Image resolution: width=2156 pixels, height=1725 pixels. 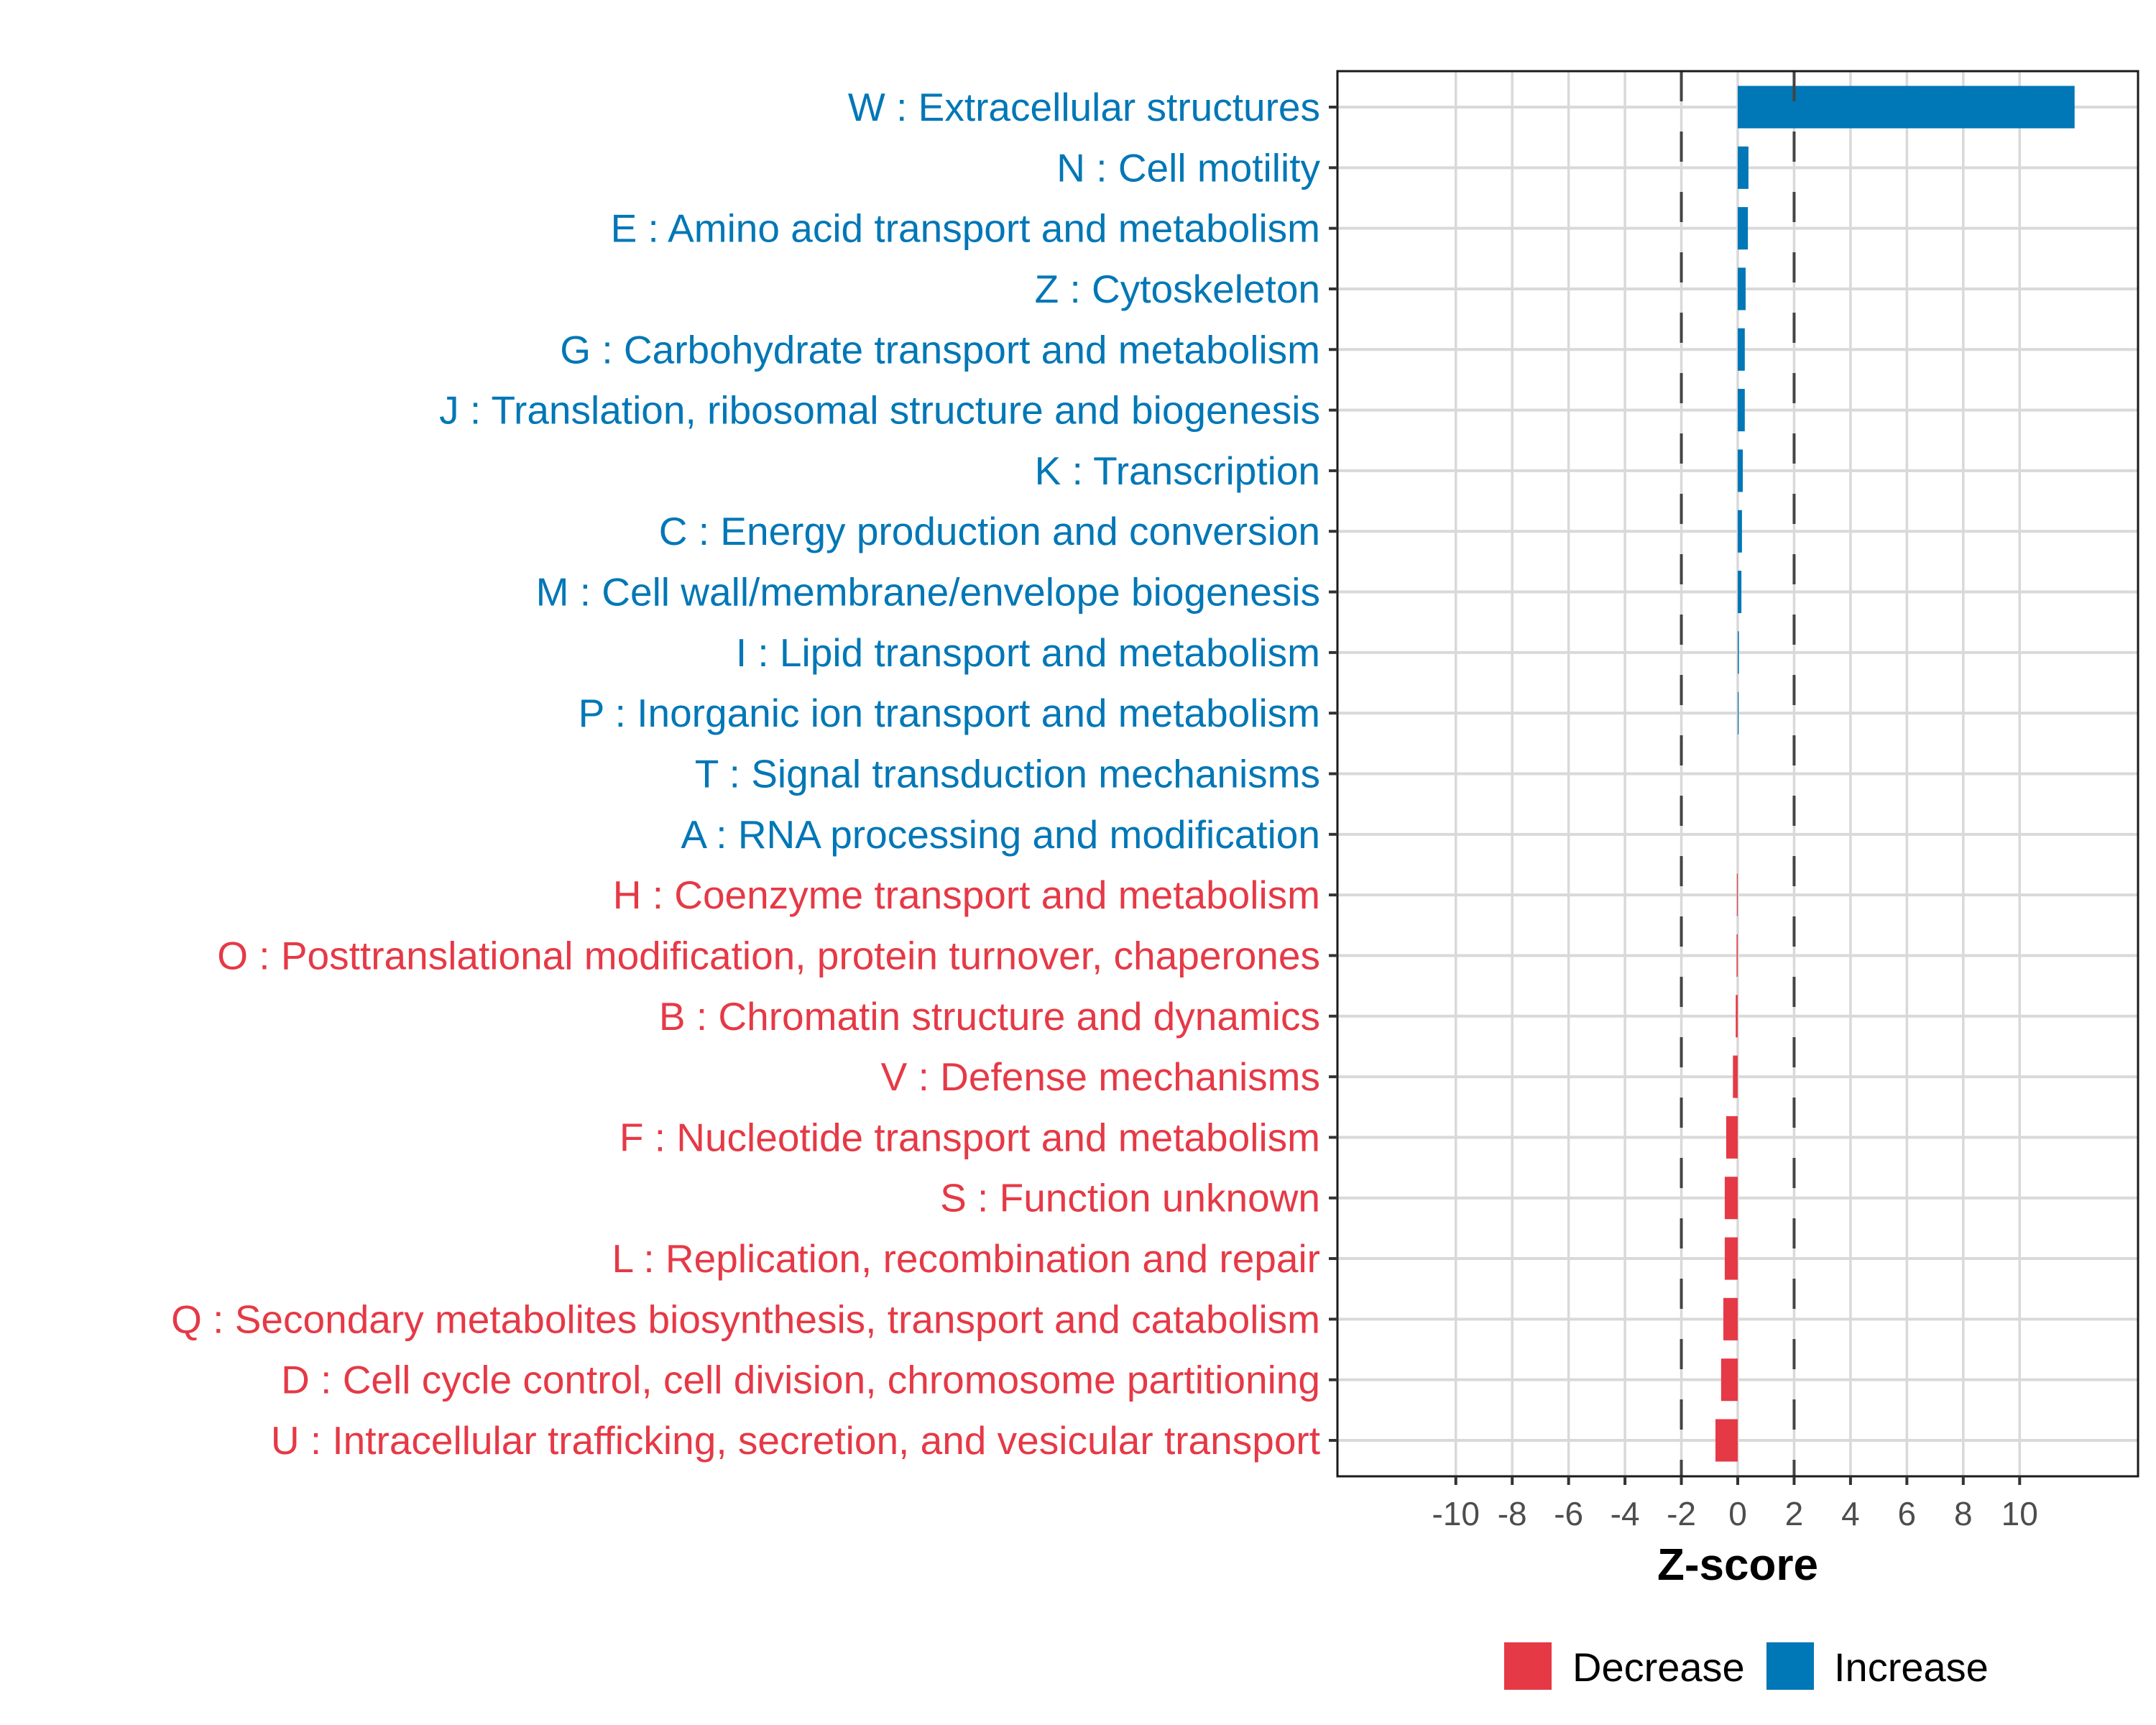 I want to click on legend-label-increase: Increase, so click(x=1911, y=1667).